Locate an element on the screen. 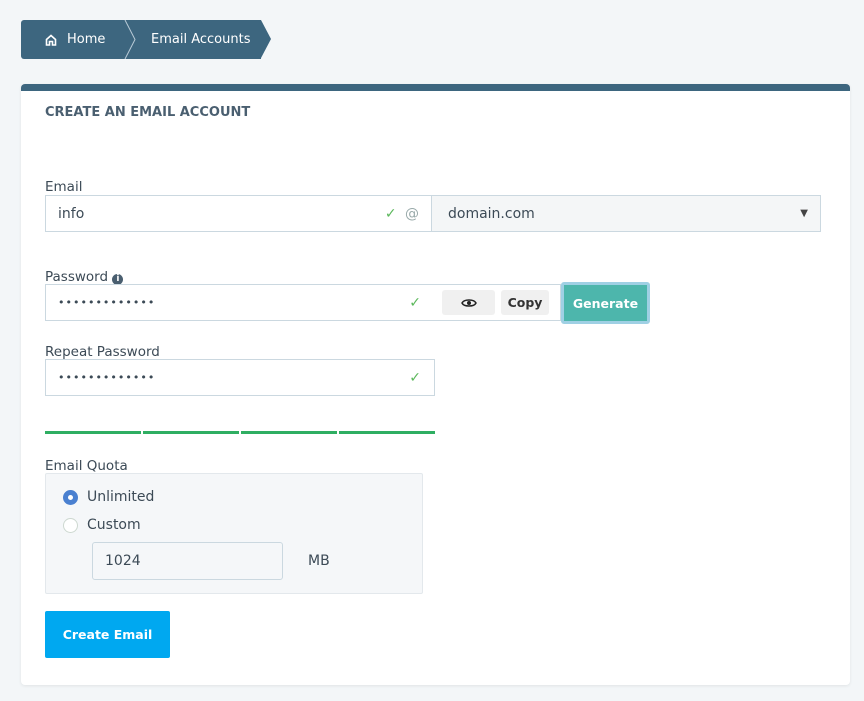  breadcrumb-separator is located at coordinates (130, 39).